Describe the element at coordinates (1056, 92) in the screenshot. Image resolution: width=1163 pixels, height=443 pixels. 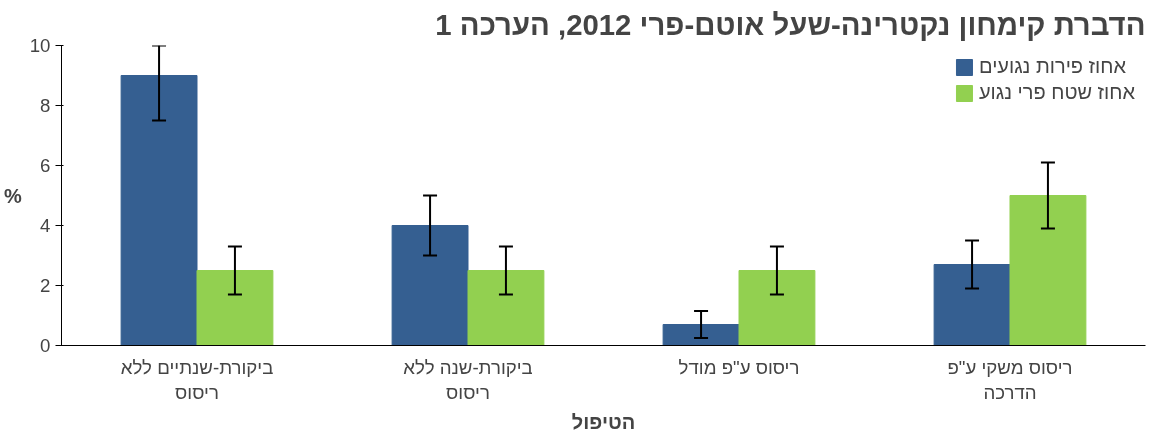
I see `legend-label: אחוז שטח פרי נגוע` at that location.